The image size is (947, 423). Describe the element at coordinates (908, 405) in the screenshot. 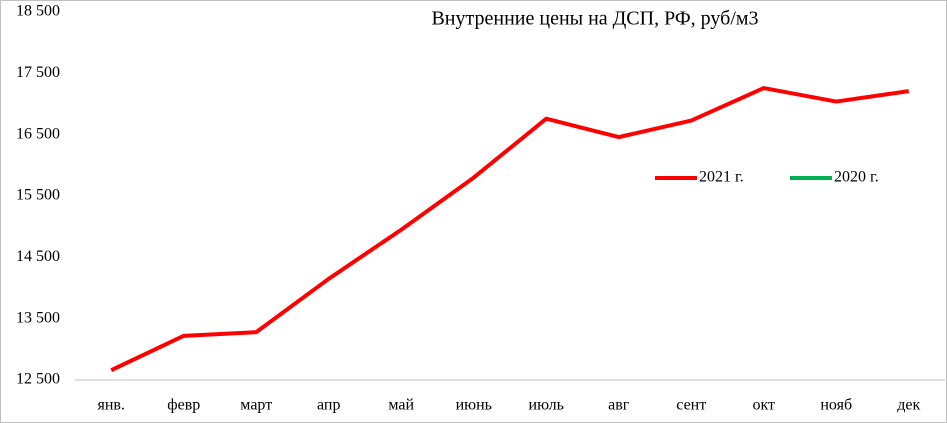

I see `x-tick-label: дек` at that location.